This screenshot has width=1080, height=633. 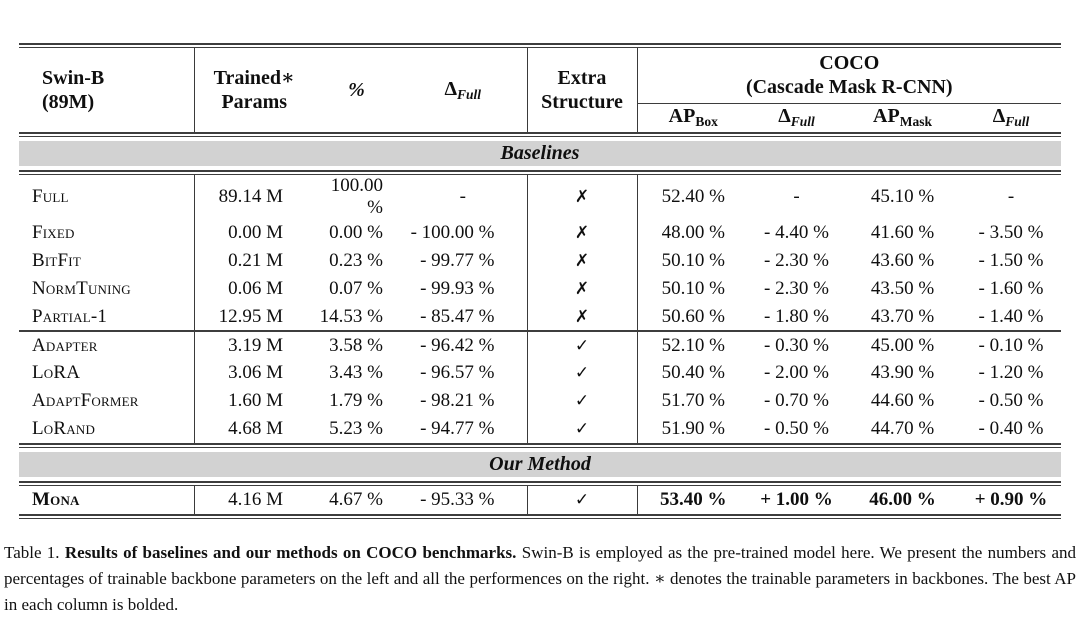 What do you see at coordinates (1011, 196) in the screenshot?
I see `delta-mask-cell: -` at bounding box center [1011, 196].